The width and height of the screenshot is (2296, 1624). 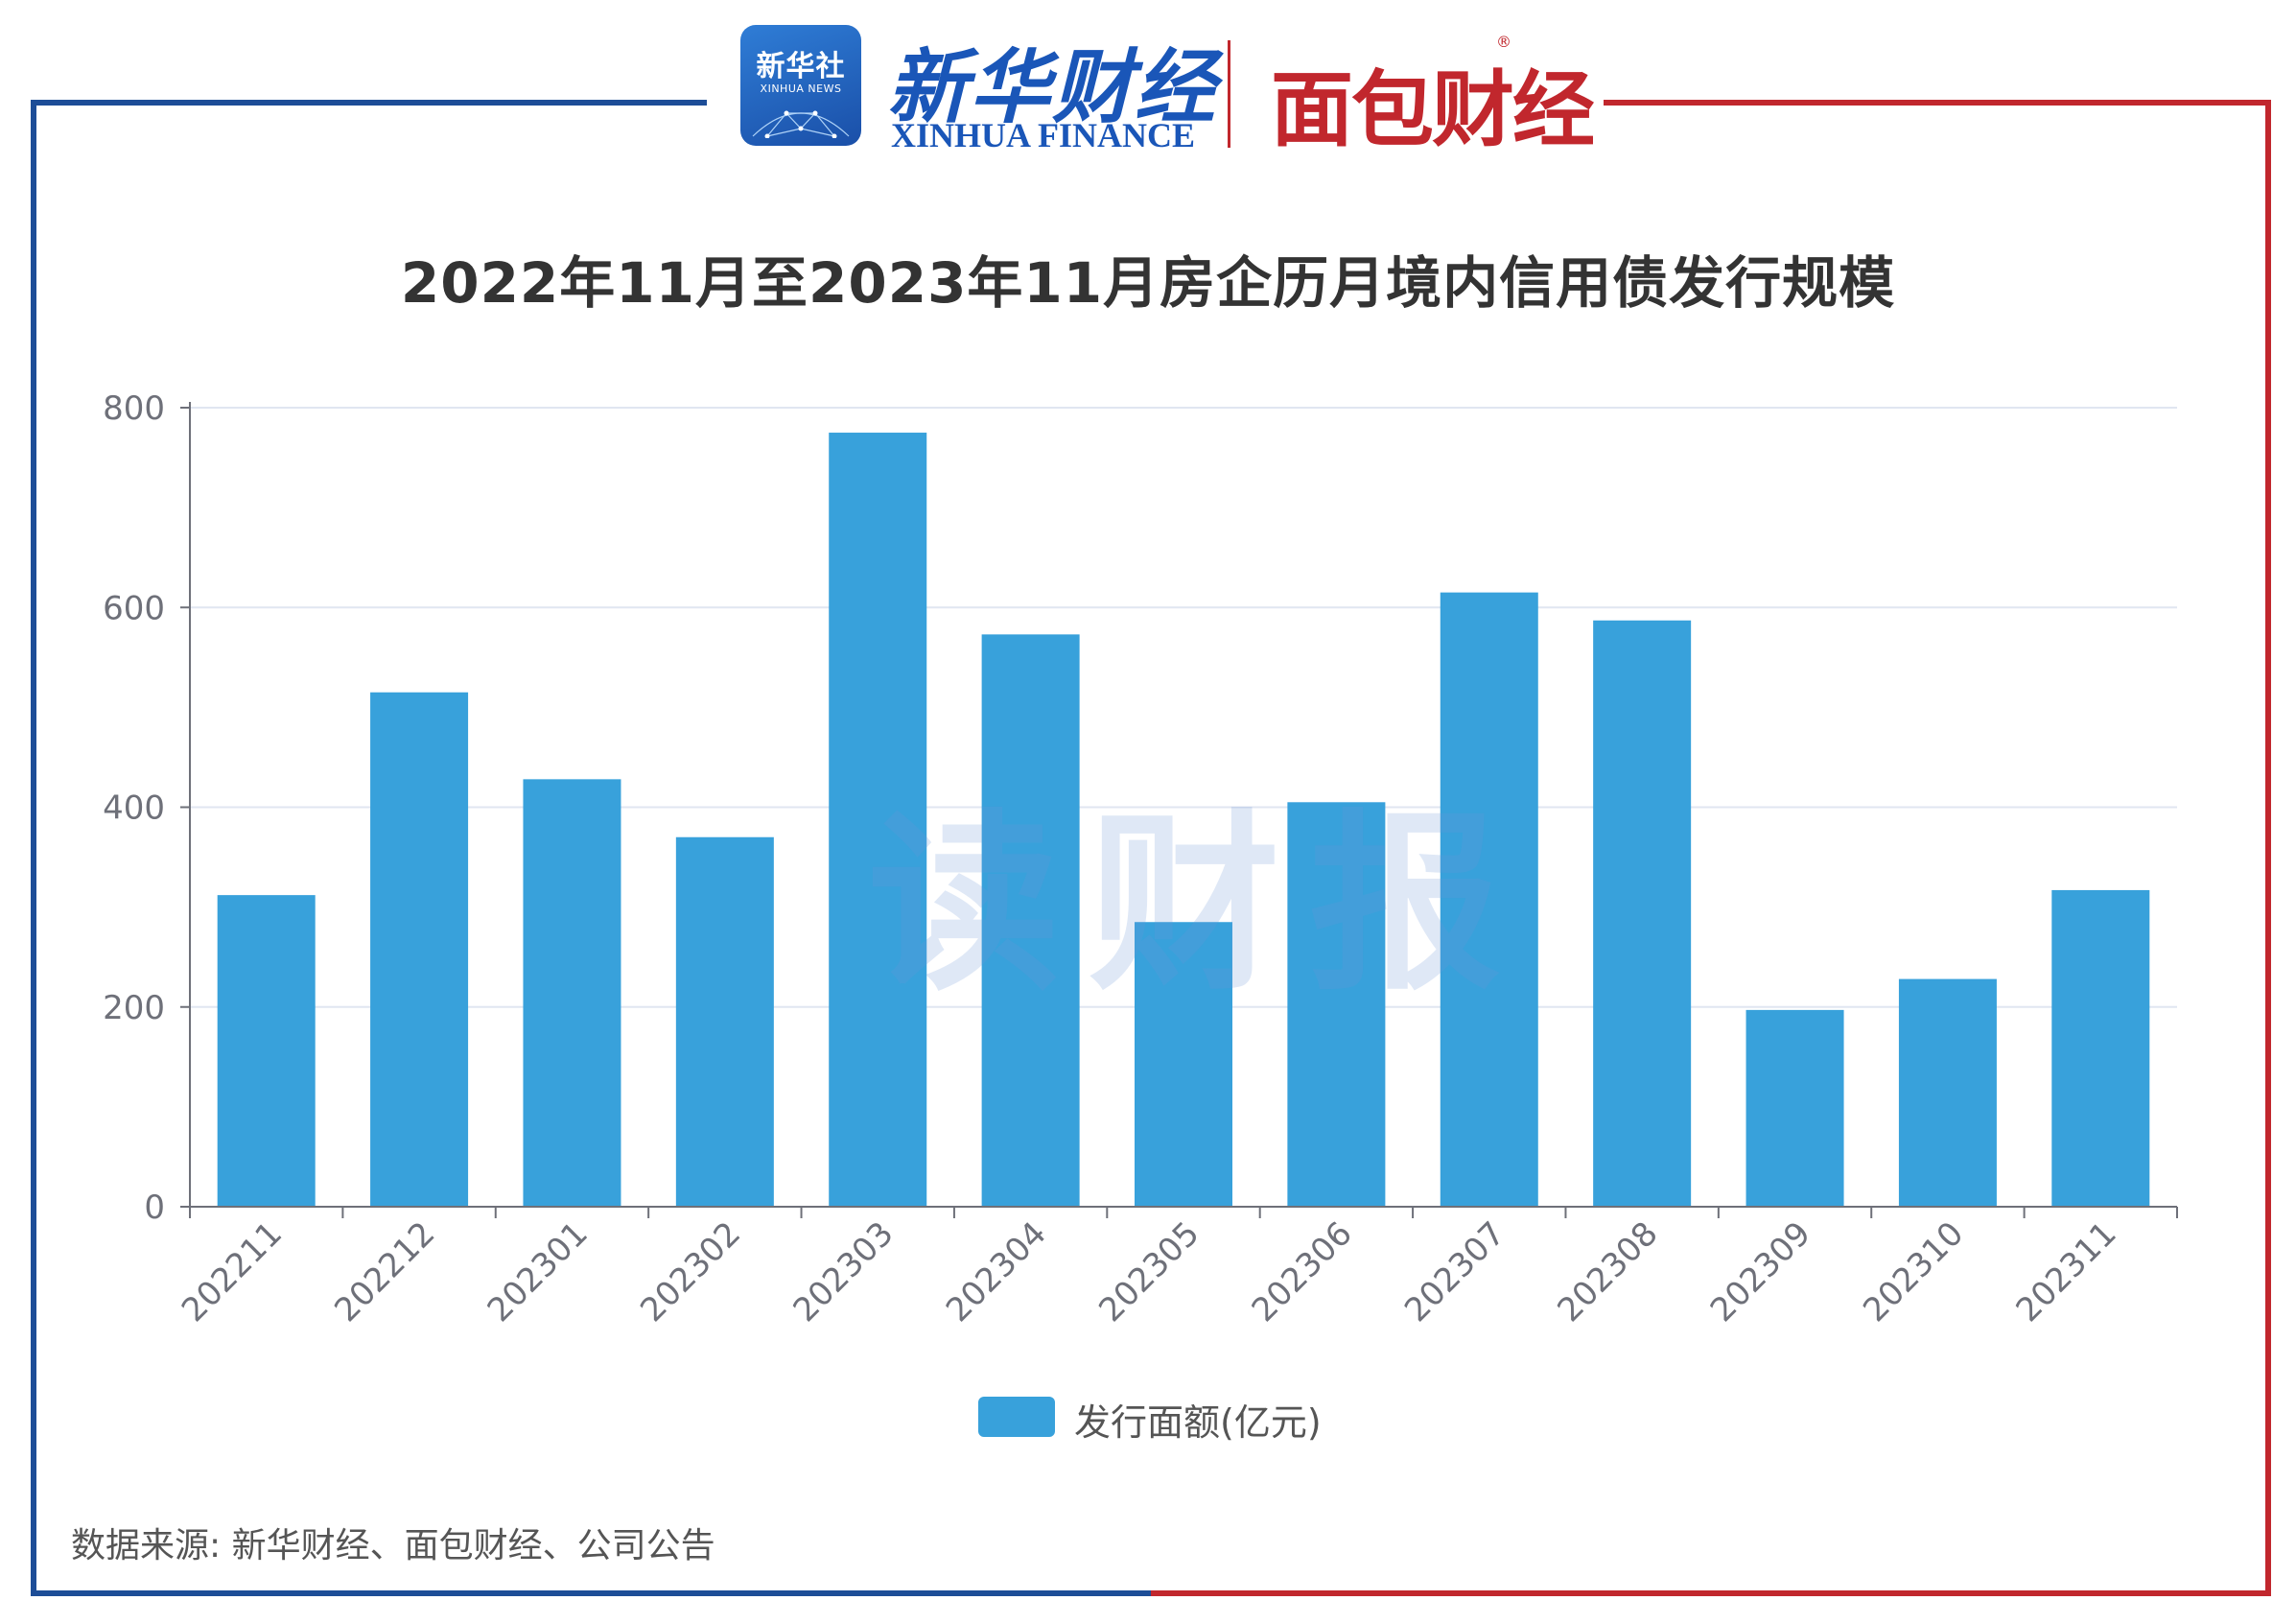 What do you see at coordinates (1937, 103) in the screenshot?
I see `frame-top-right-line` at bounding box center [1937, 103].